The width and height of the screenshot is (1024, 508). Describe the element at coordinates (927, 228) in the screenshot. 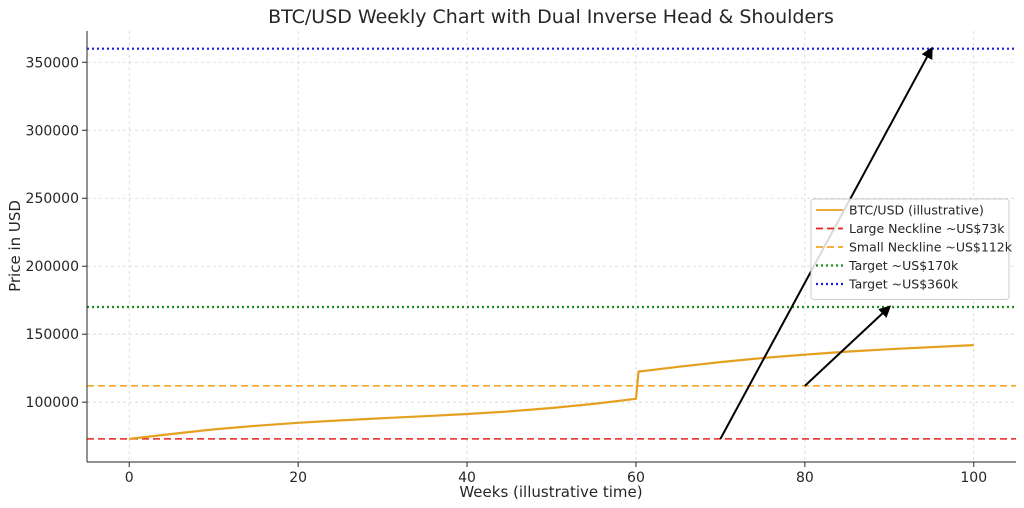

I see `legend-label-1: Large Neckline ~US$73k` at that location.